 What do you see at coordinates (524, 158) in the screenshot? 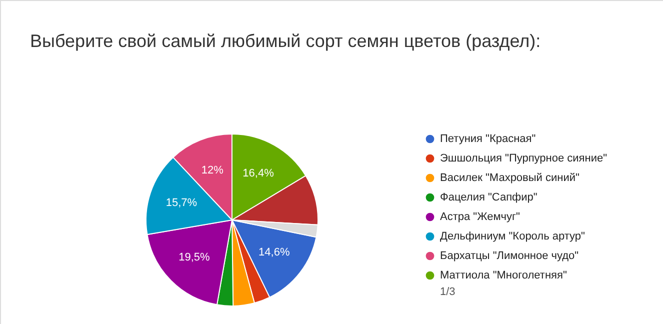
I see `legend-label: Эшшольция "Пурпурное сияние"` at bounding box center [524, 158].